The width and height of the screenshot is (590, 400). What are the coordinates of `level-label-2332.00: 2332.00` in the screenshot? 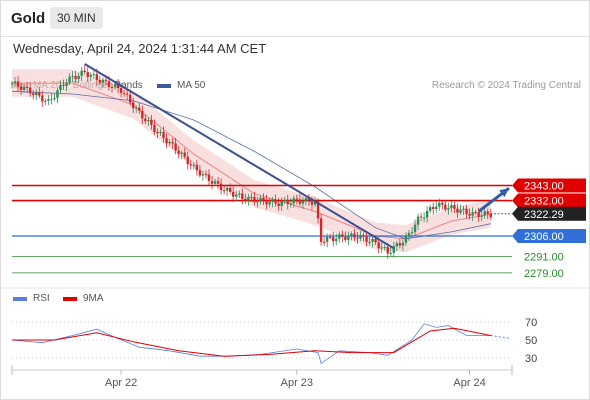 It's located at (544, 202).